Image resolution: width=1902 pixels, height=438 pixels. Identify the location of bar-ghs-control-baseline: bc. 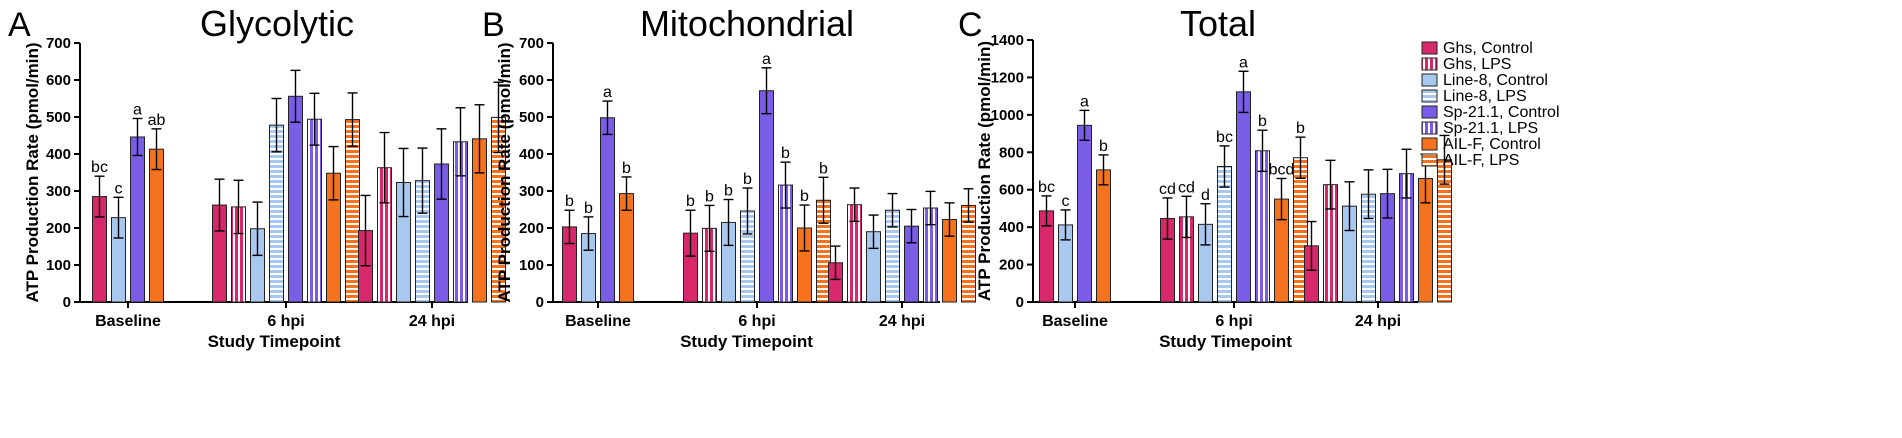
(1046, 241).